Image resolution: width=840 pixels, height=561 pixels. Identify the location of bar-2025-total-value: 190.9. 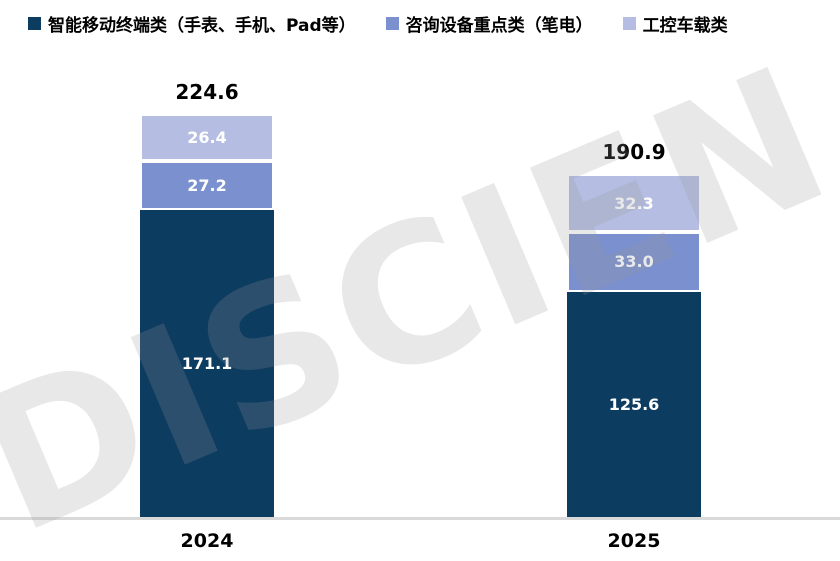
(634, 152).